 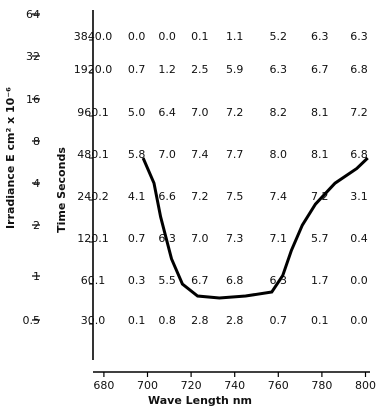 I want to click on cell-value: 1.7, so click(x=320, y=280).